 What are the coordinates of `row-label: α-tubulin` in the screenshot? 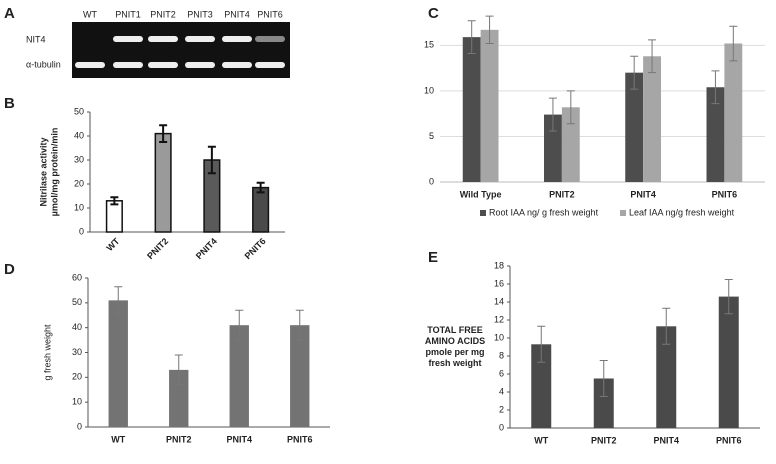 It's located at (43, 64).